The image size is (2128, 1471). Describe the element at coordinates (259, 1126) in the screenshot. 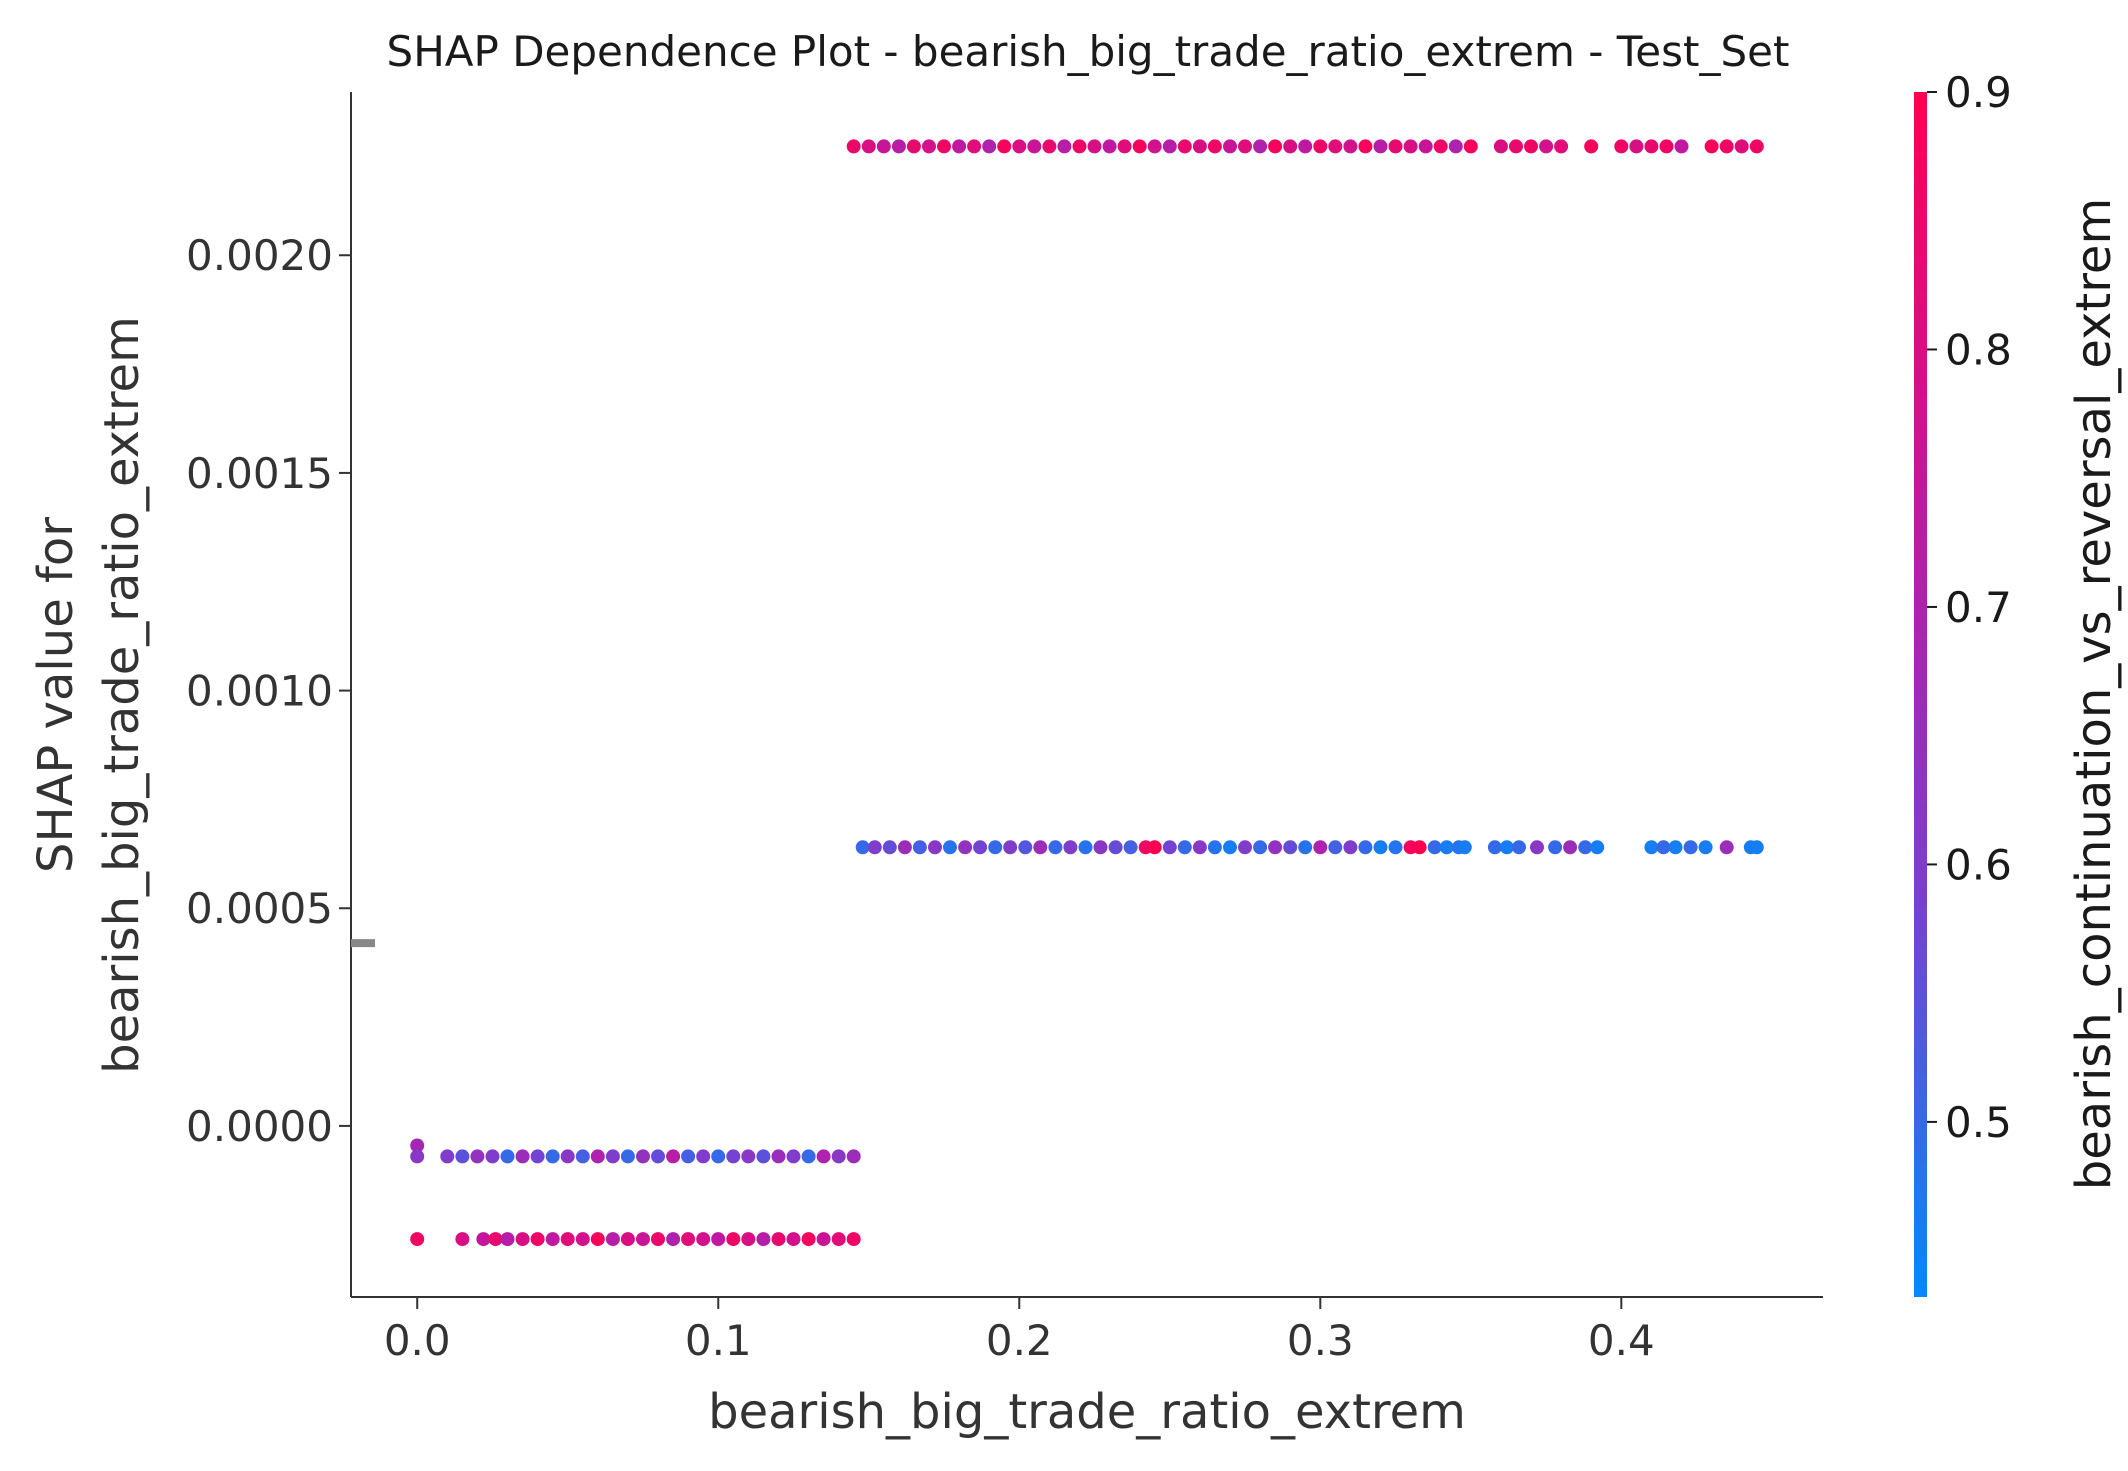

I see `y-tick-label: 0.0000` at that location.